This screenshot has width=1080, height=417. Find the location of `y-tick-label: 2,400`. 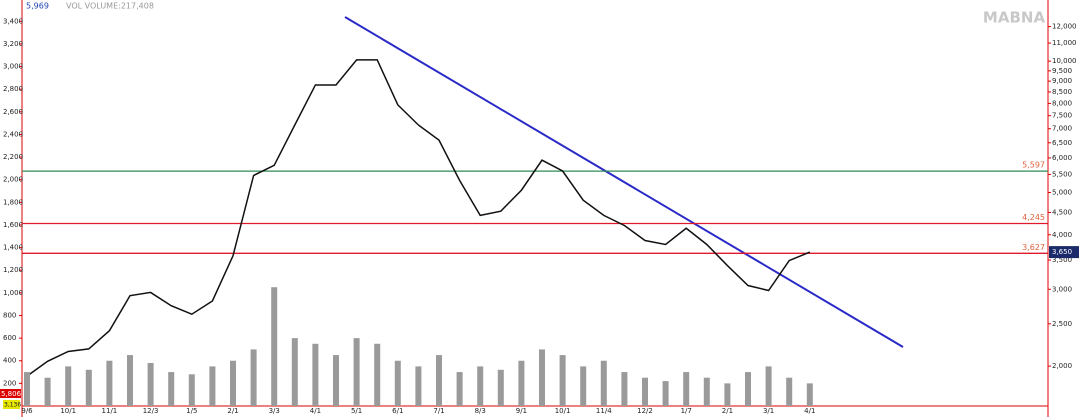

y-tick-label: 2,400 is located at coordinates (13, 134).